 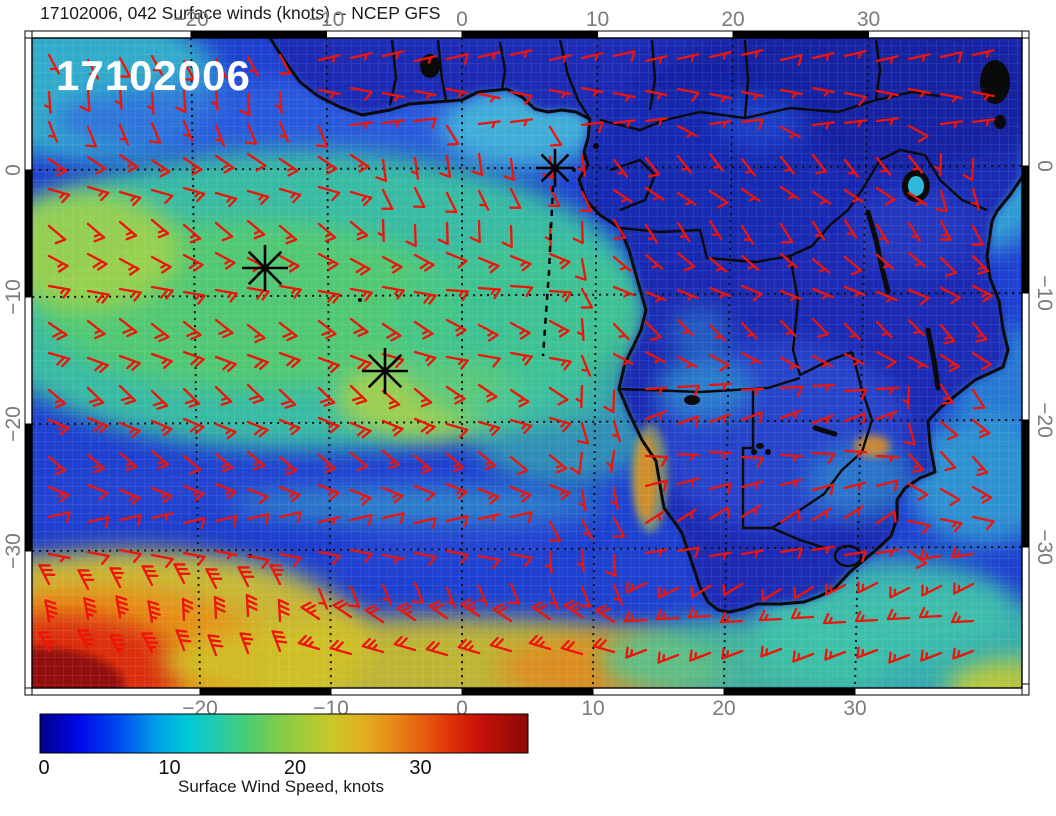 I want to click on route-track-layer, so click(x=548, y=271).